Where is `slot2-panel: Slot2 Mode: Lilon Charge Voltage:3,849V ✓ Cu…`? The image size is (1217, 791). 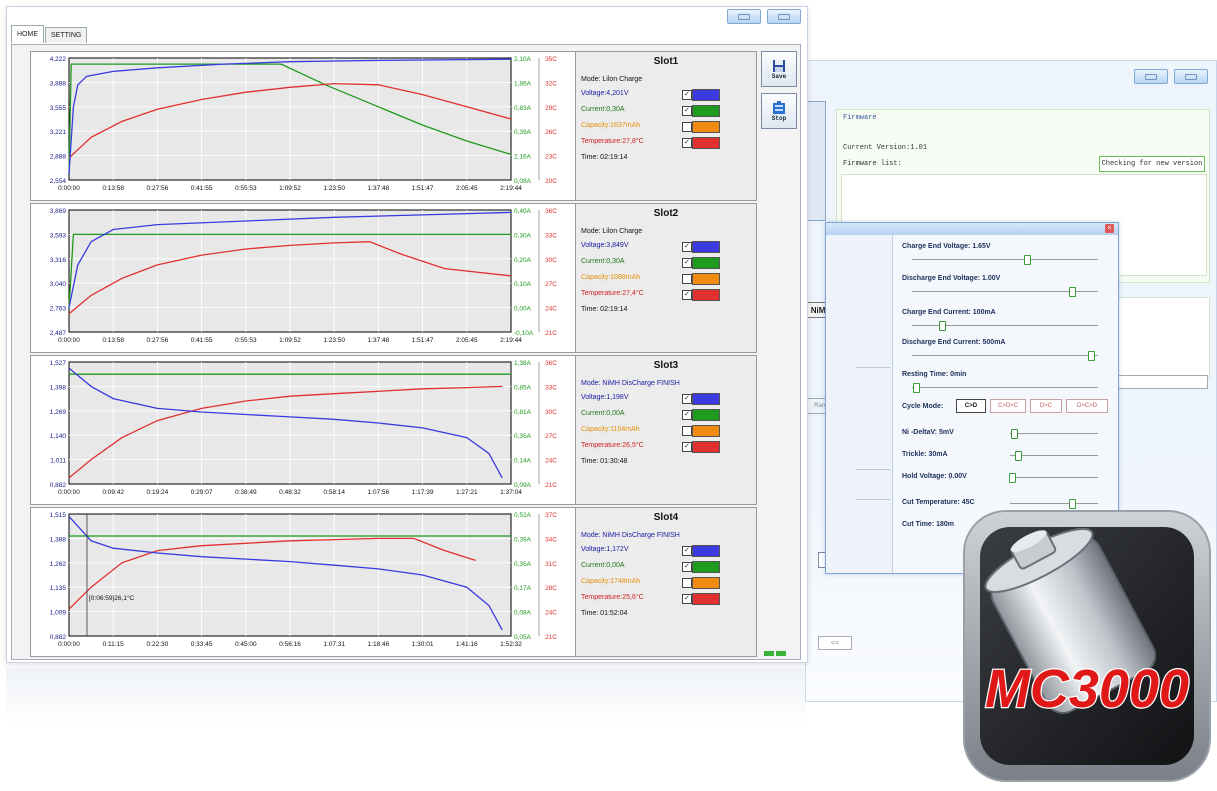 slot2-panel: Slot2 Mode: Lilon Charge Voltage:3,849V ✓ Cu… is located at coordinates (666, 278).